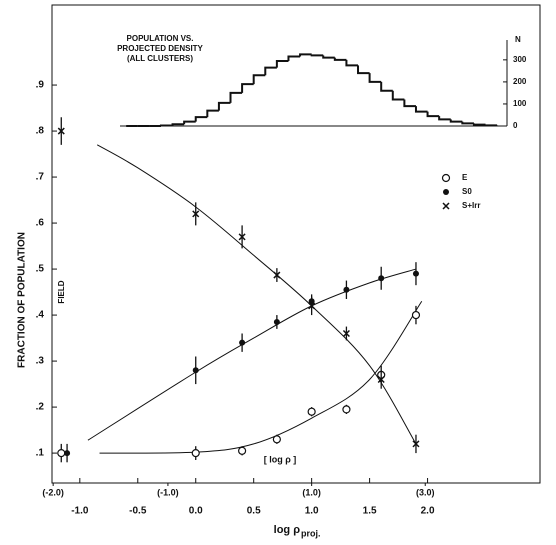 The width and height of the screenshot is (556, 545). I want to click on legend-label: E, so click(465, 177).